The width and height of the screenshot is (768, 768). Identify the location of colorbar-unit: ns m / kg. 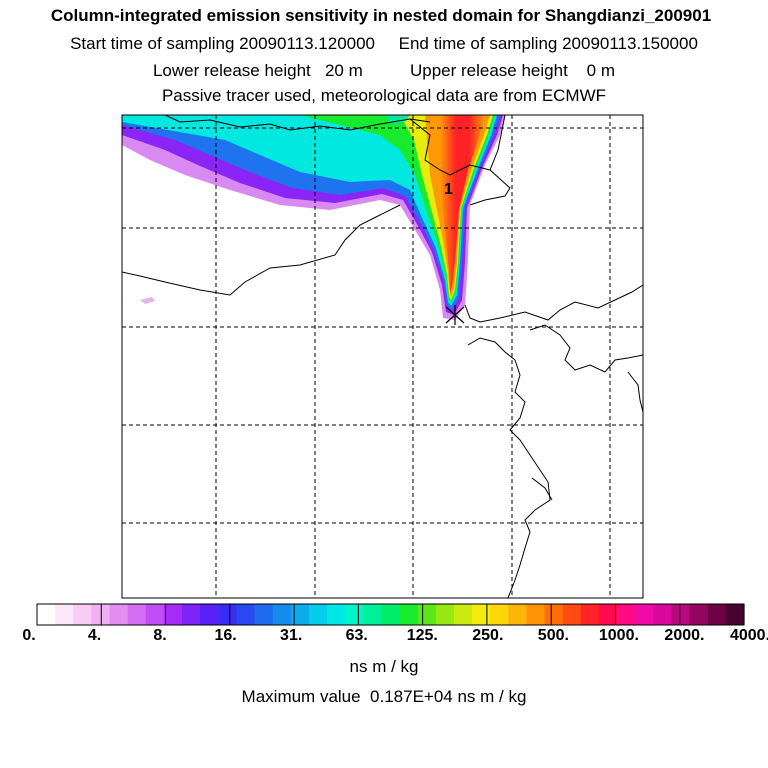
(384, 666).